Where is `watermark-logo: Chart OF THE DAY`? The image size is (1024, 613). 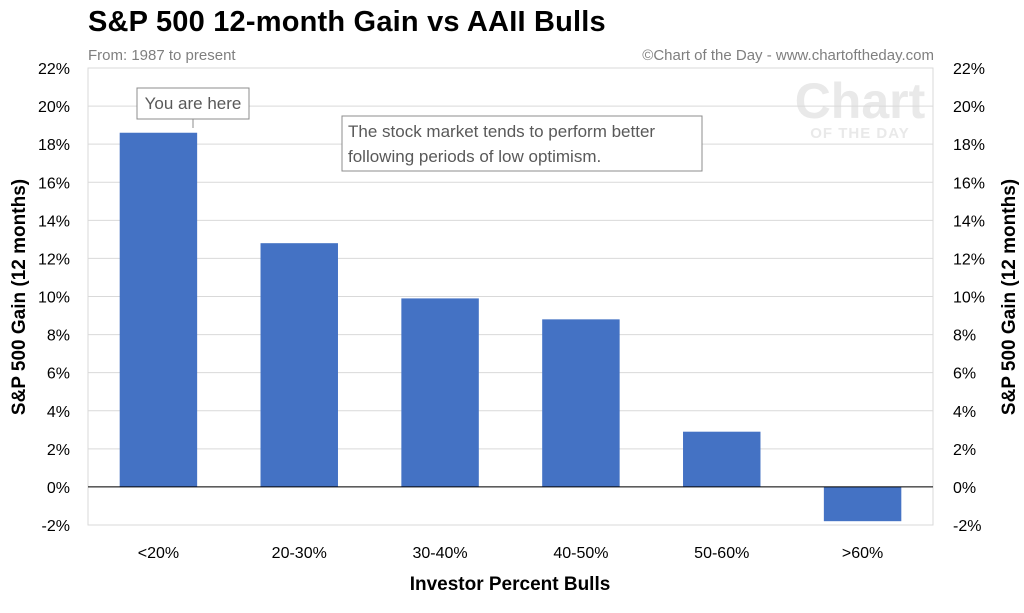 watermark-logo: Chart OF THE DAY is located at coordinates (860, 107).